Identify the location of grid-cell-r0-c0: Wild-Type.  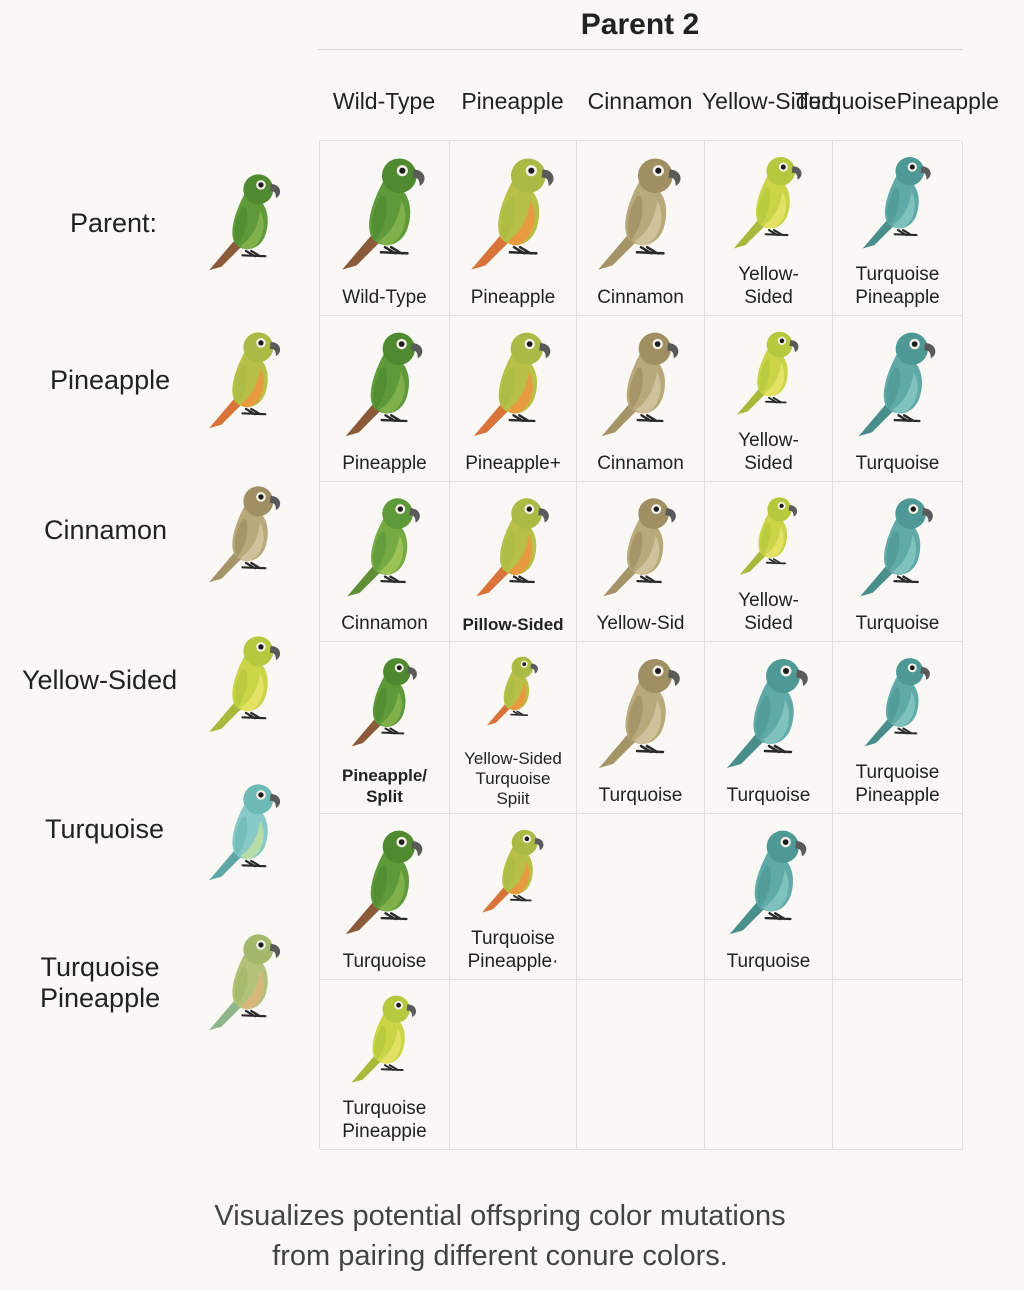
(385, 228).